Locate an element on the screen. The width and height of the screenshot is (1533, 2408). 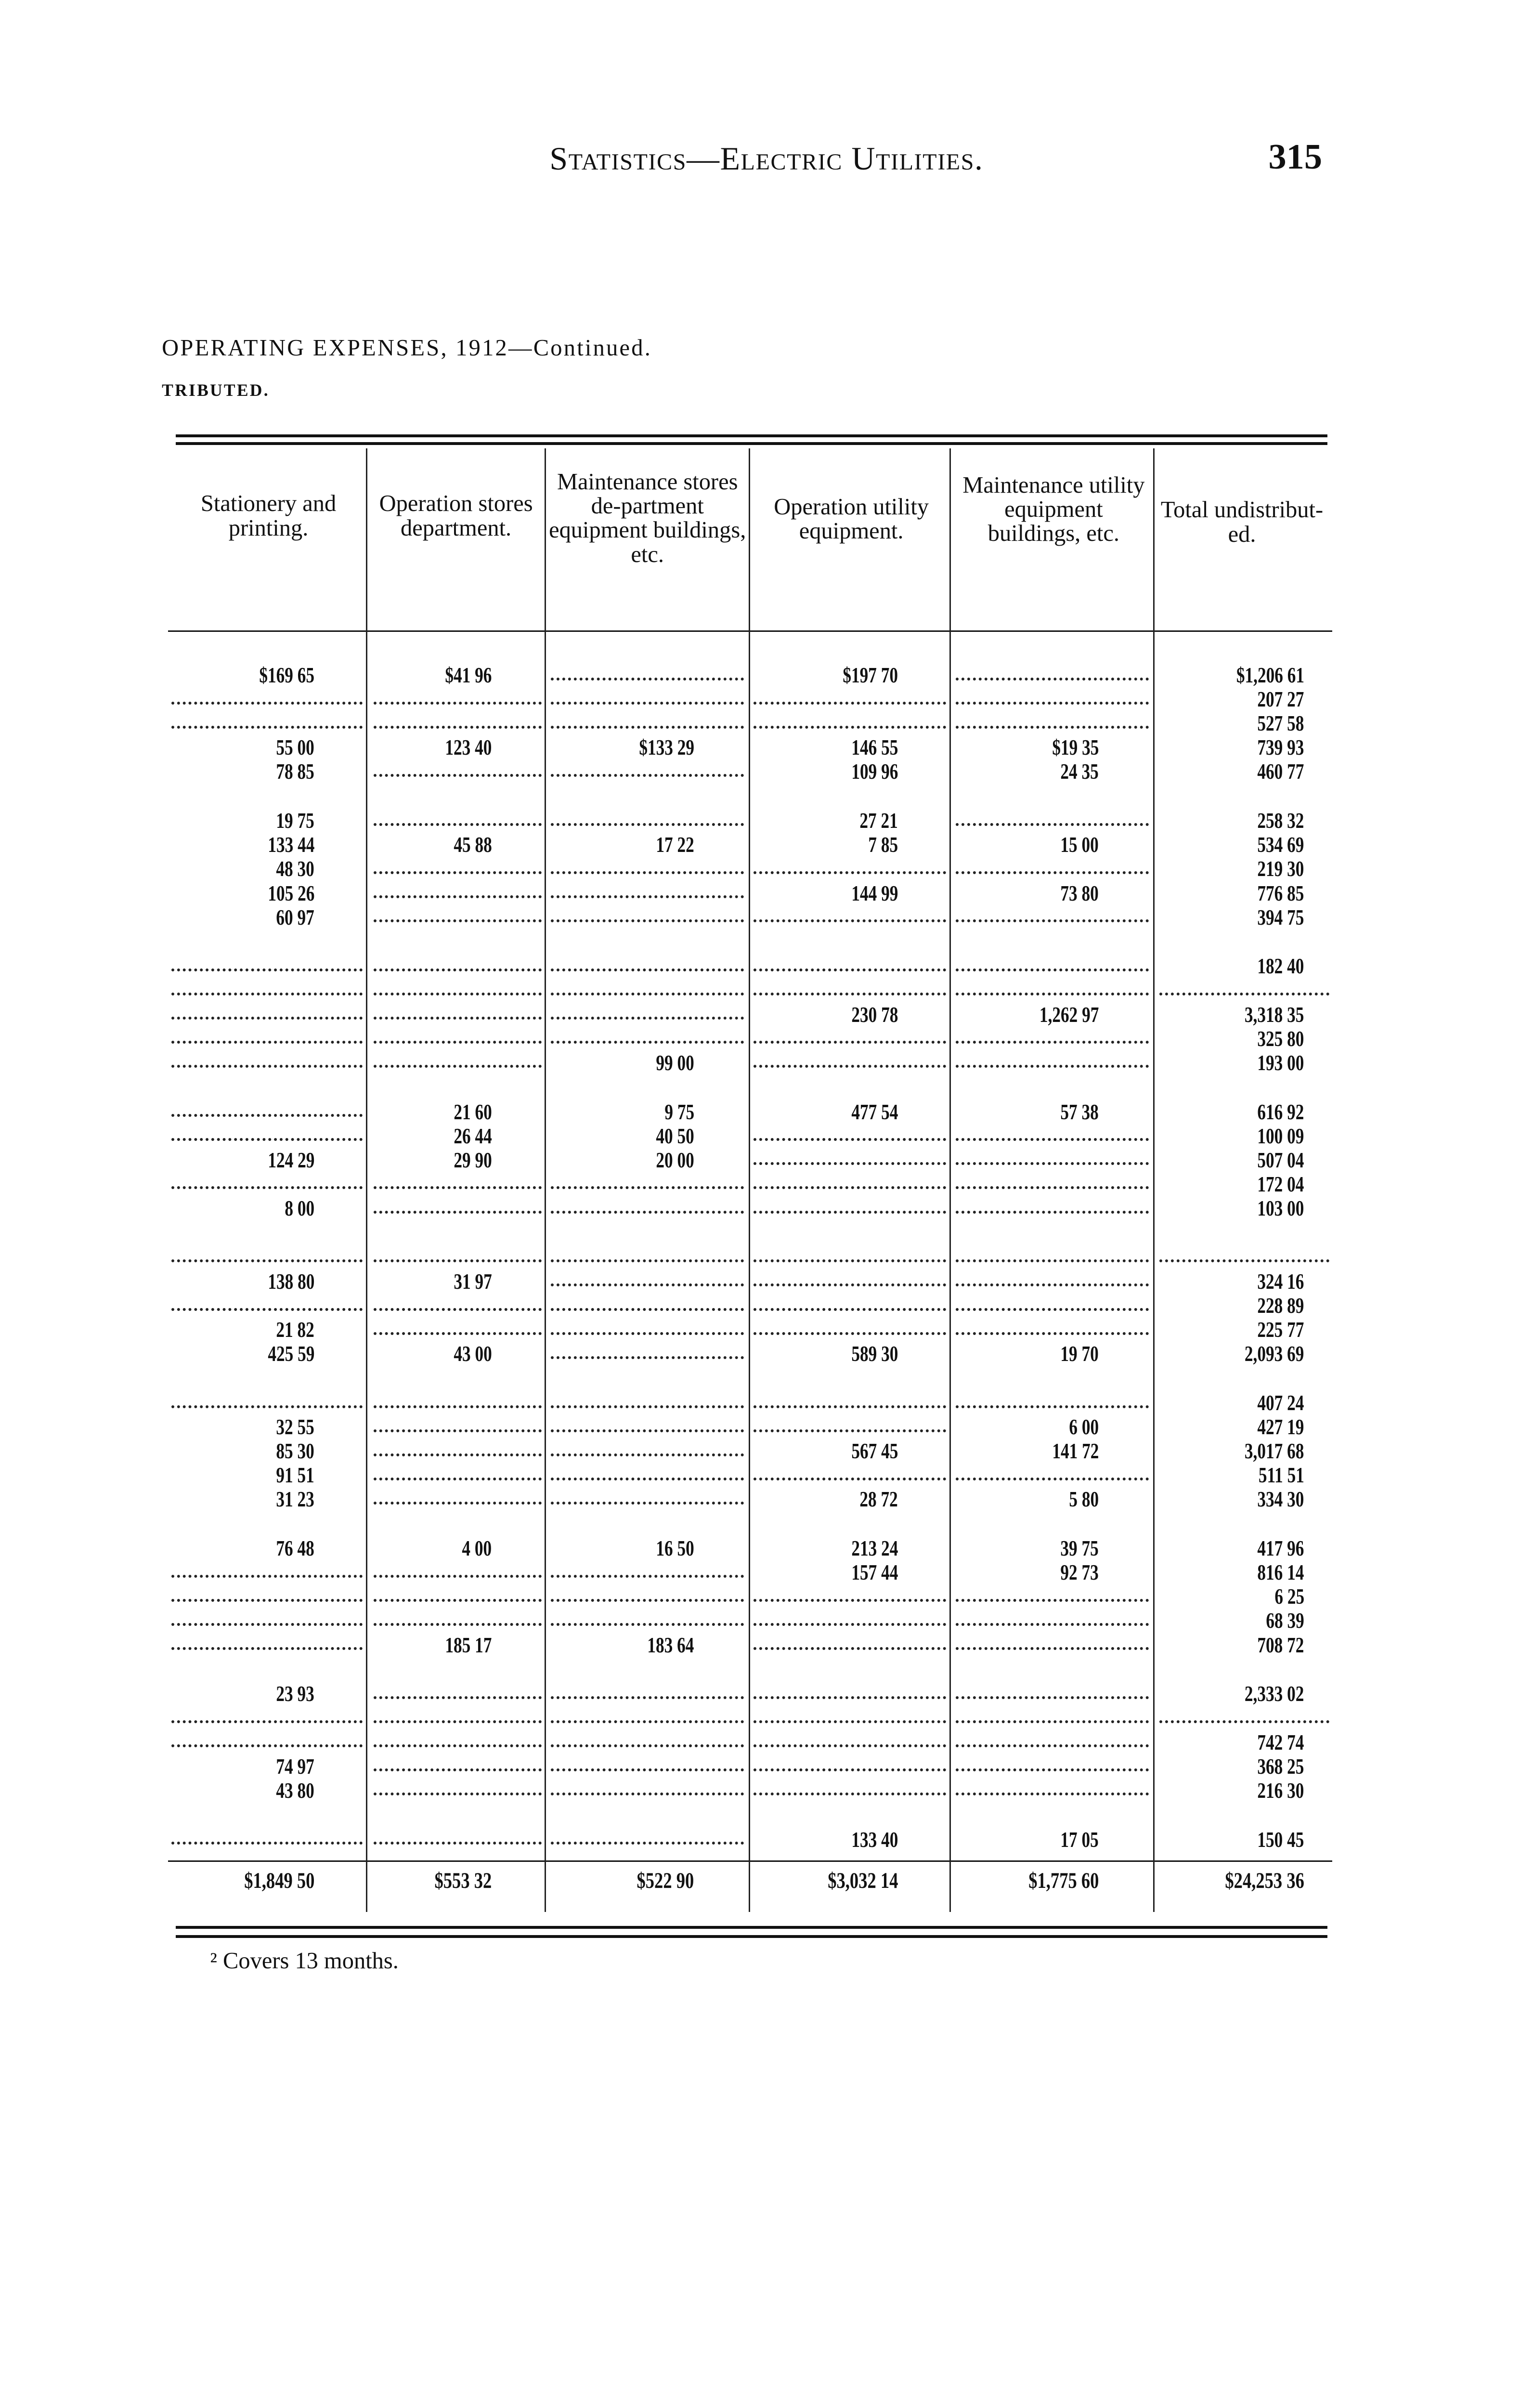
cell-value: 460 77 is located at coordinates (1280, 771).